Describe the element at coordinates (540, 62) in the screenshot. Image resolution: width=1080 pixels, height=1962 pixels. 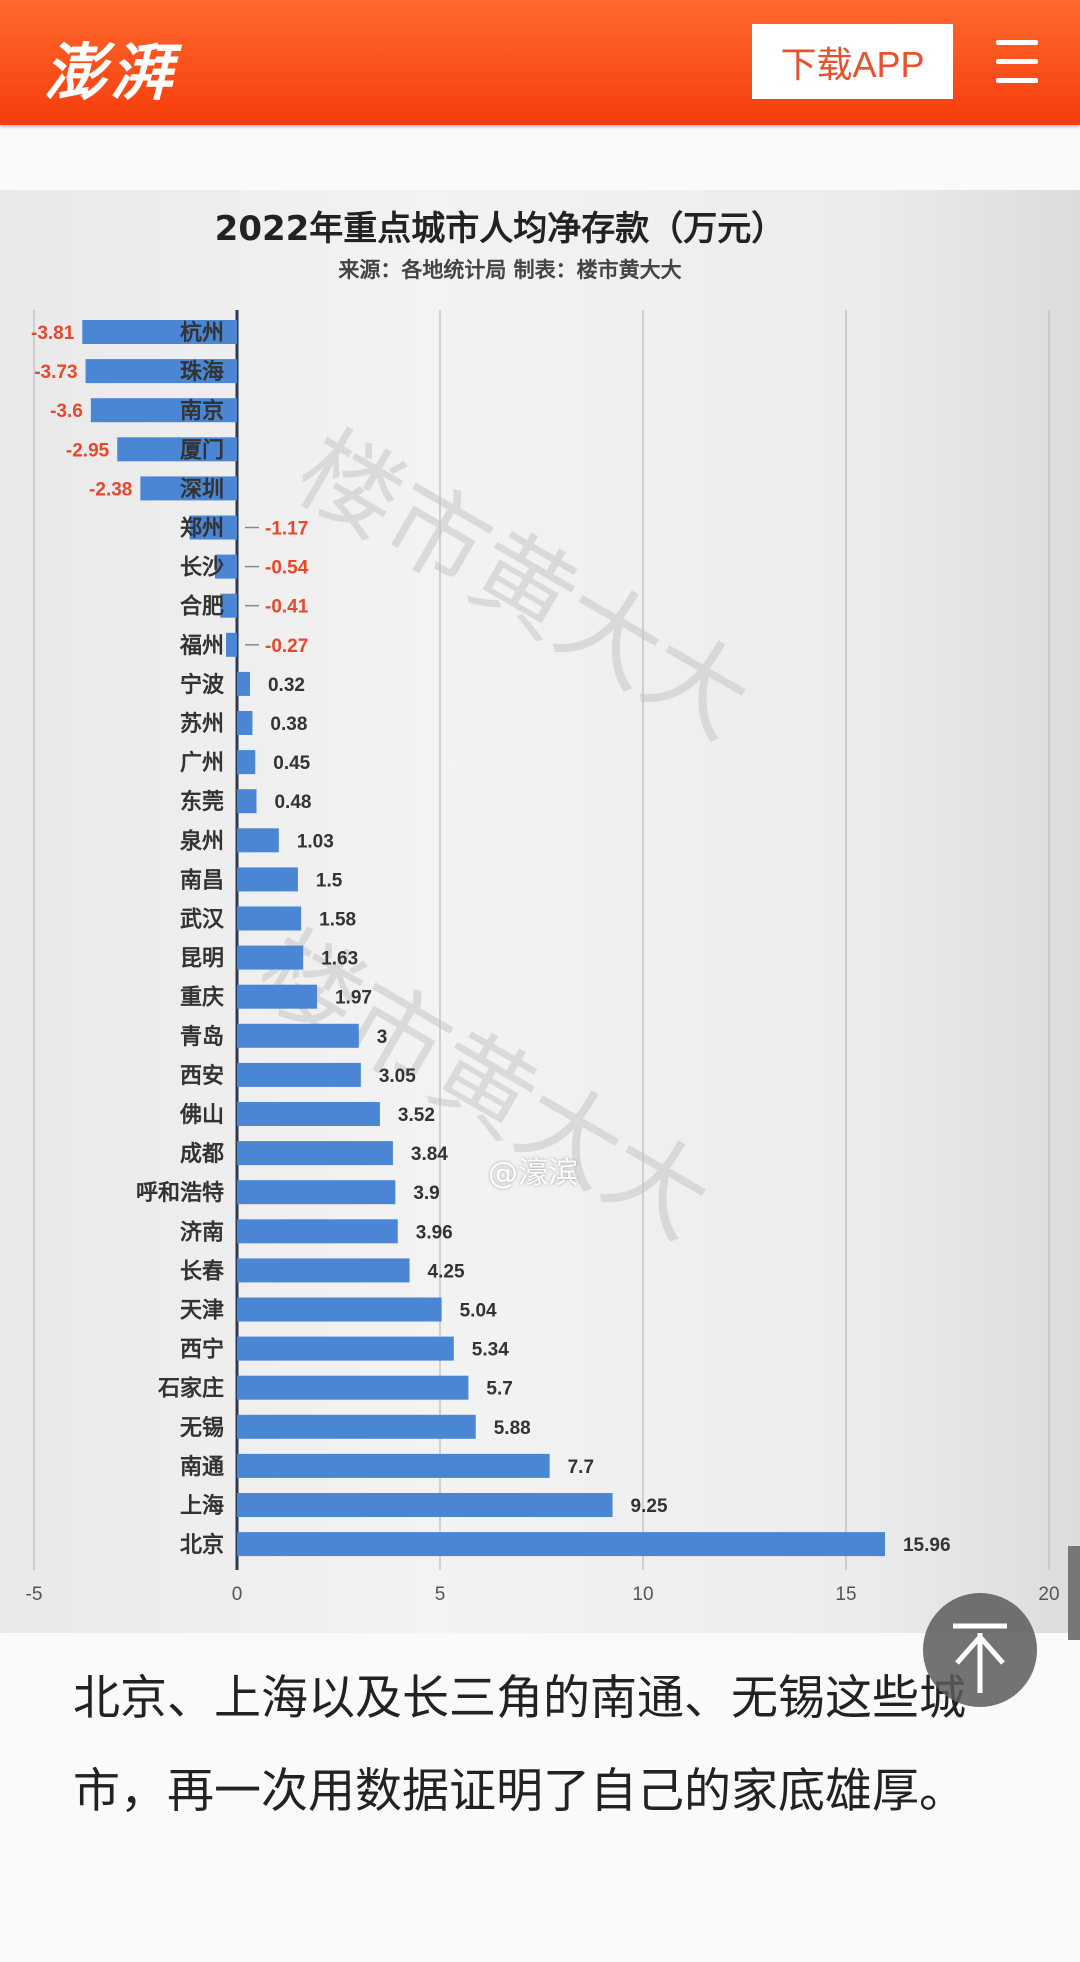
I see `app-header: 澎湃 下载APP` at that location.